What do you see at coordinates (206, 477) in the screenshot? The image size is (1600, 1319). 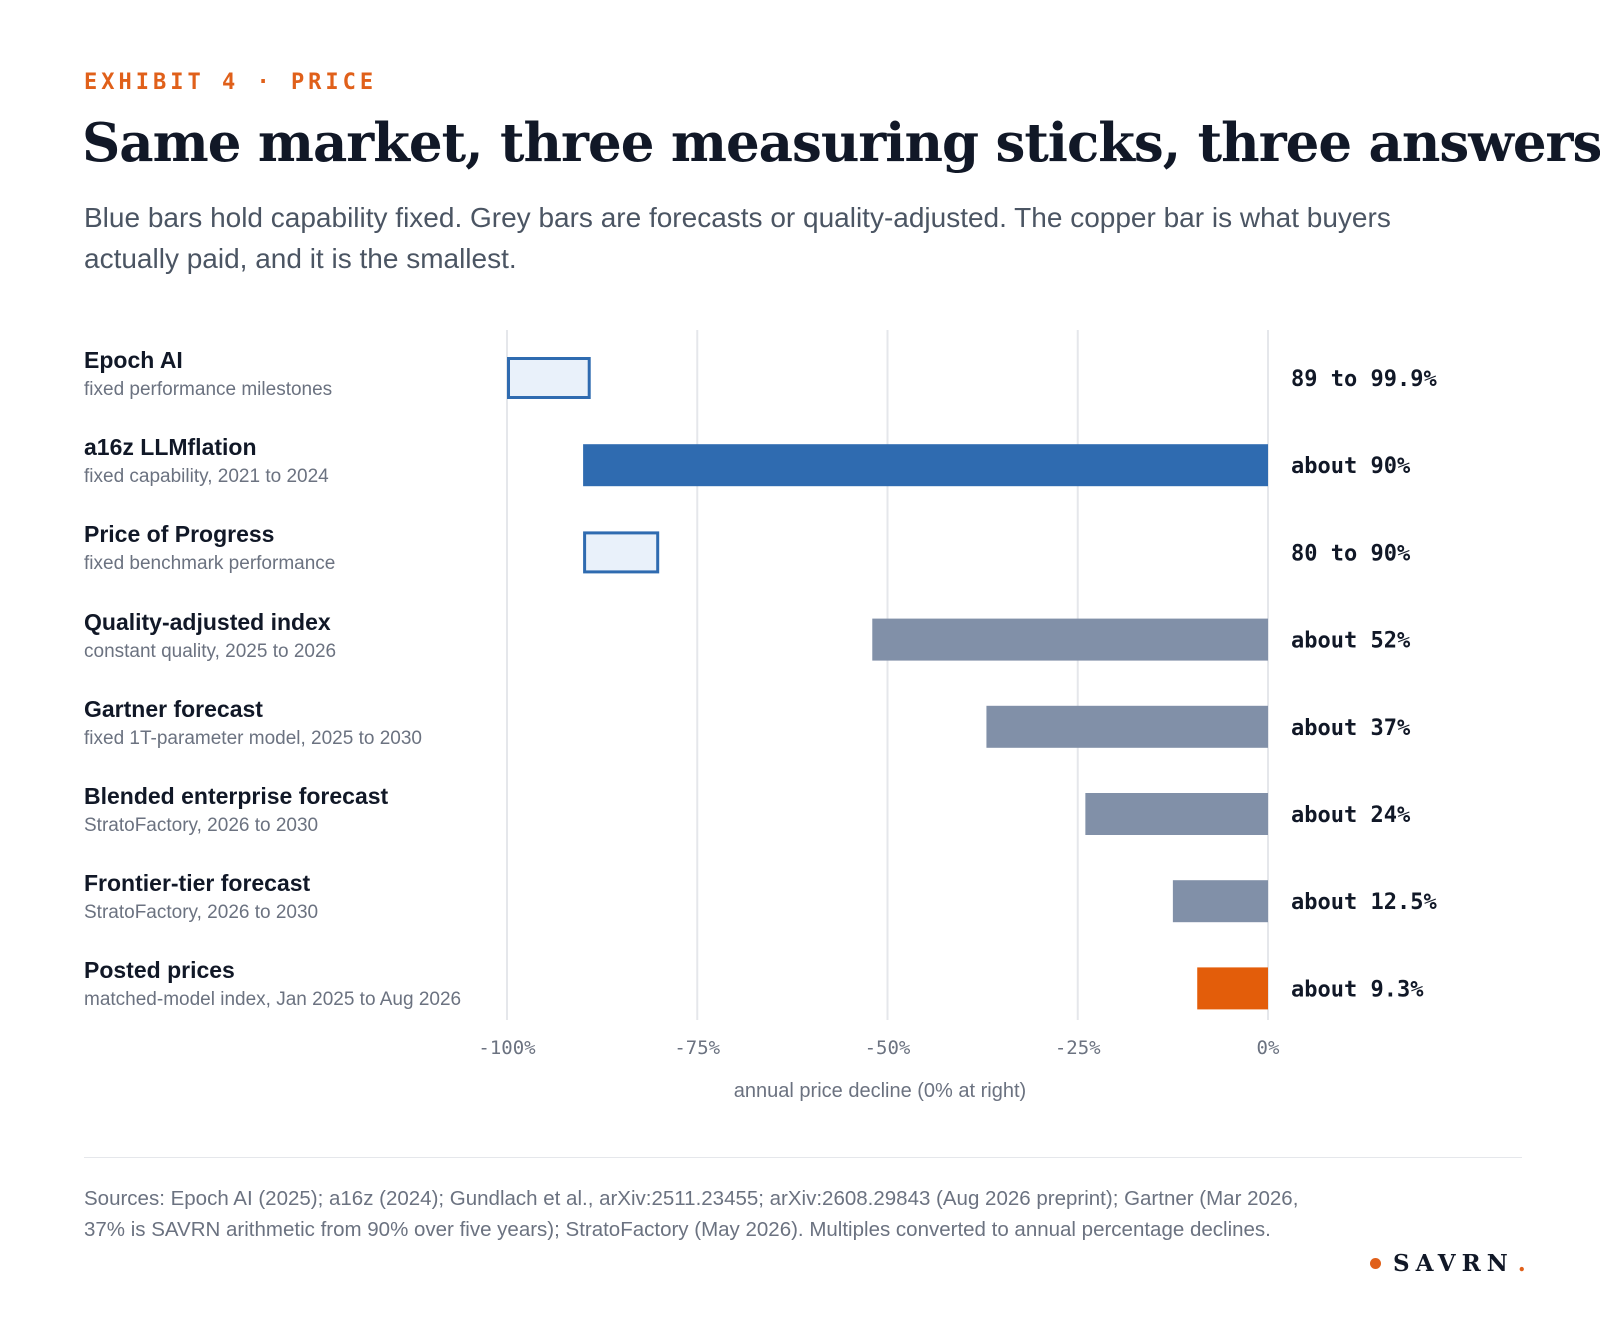 I see `row-description: fixed capability, 2021 to 2024` at bounding box center [206, 477].